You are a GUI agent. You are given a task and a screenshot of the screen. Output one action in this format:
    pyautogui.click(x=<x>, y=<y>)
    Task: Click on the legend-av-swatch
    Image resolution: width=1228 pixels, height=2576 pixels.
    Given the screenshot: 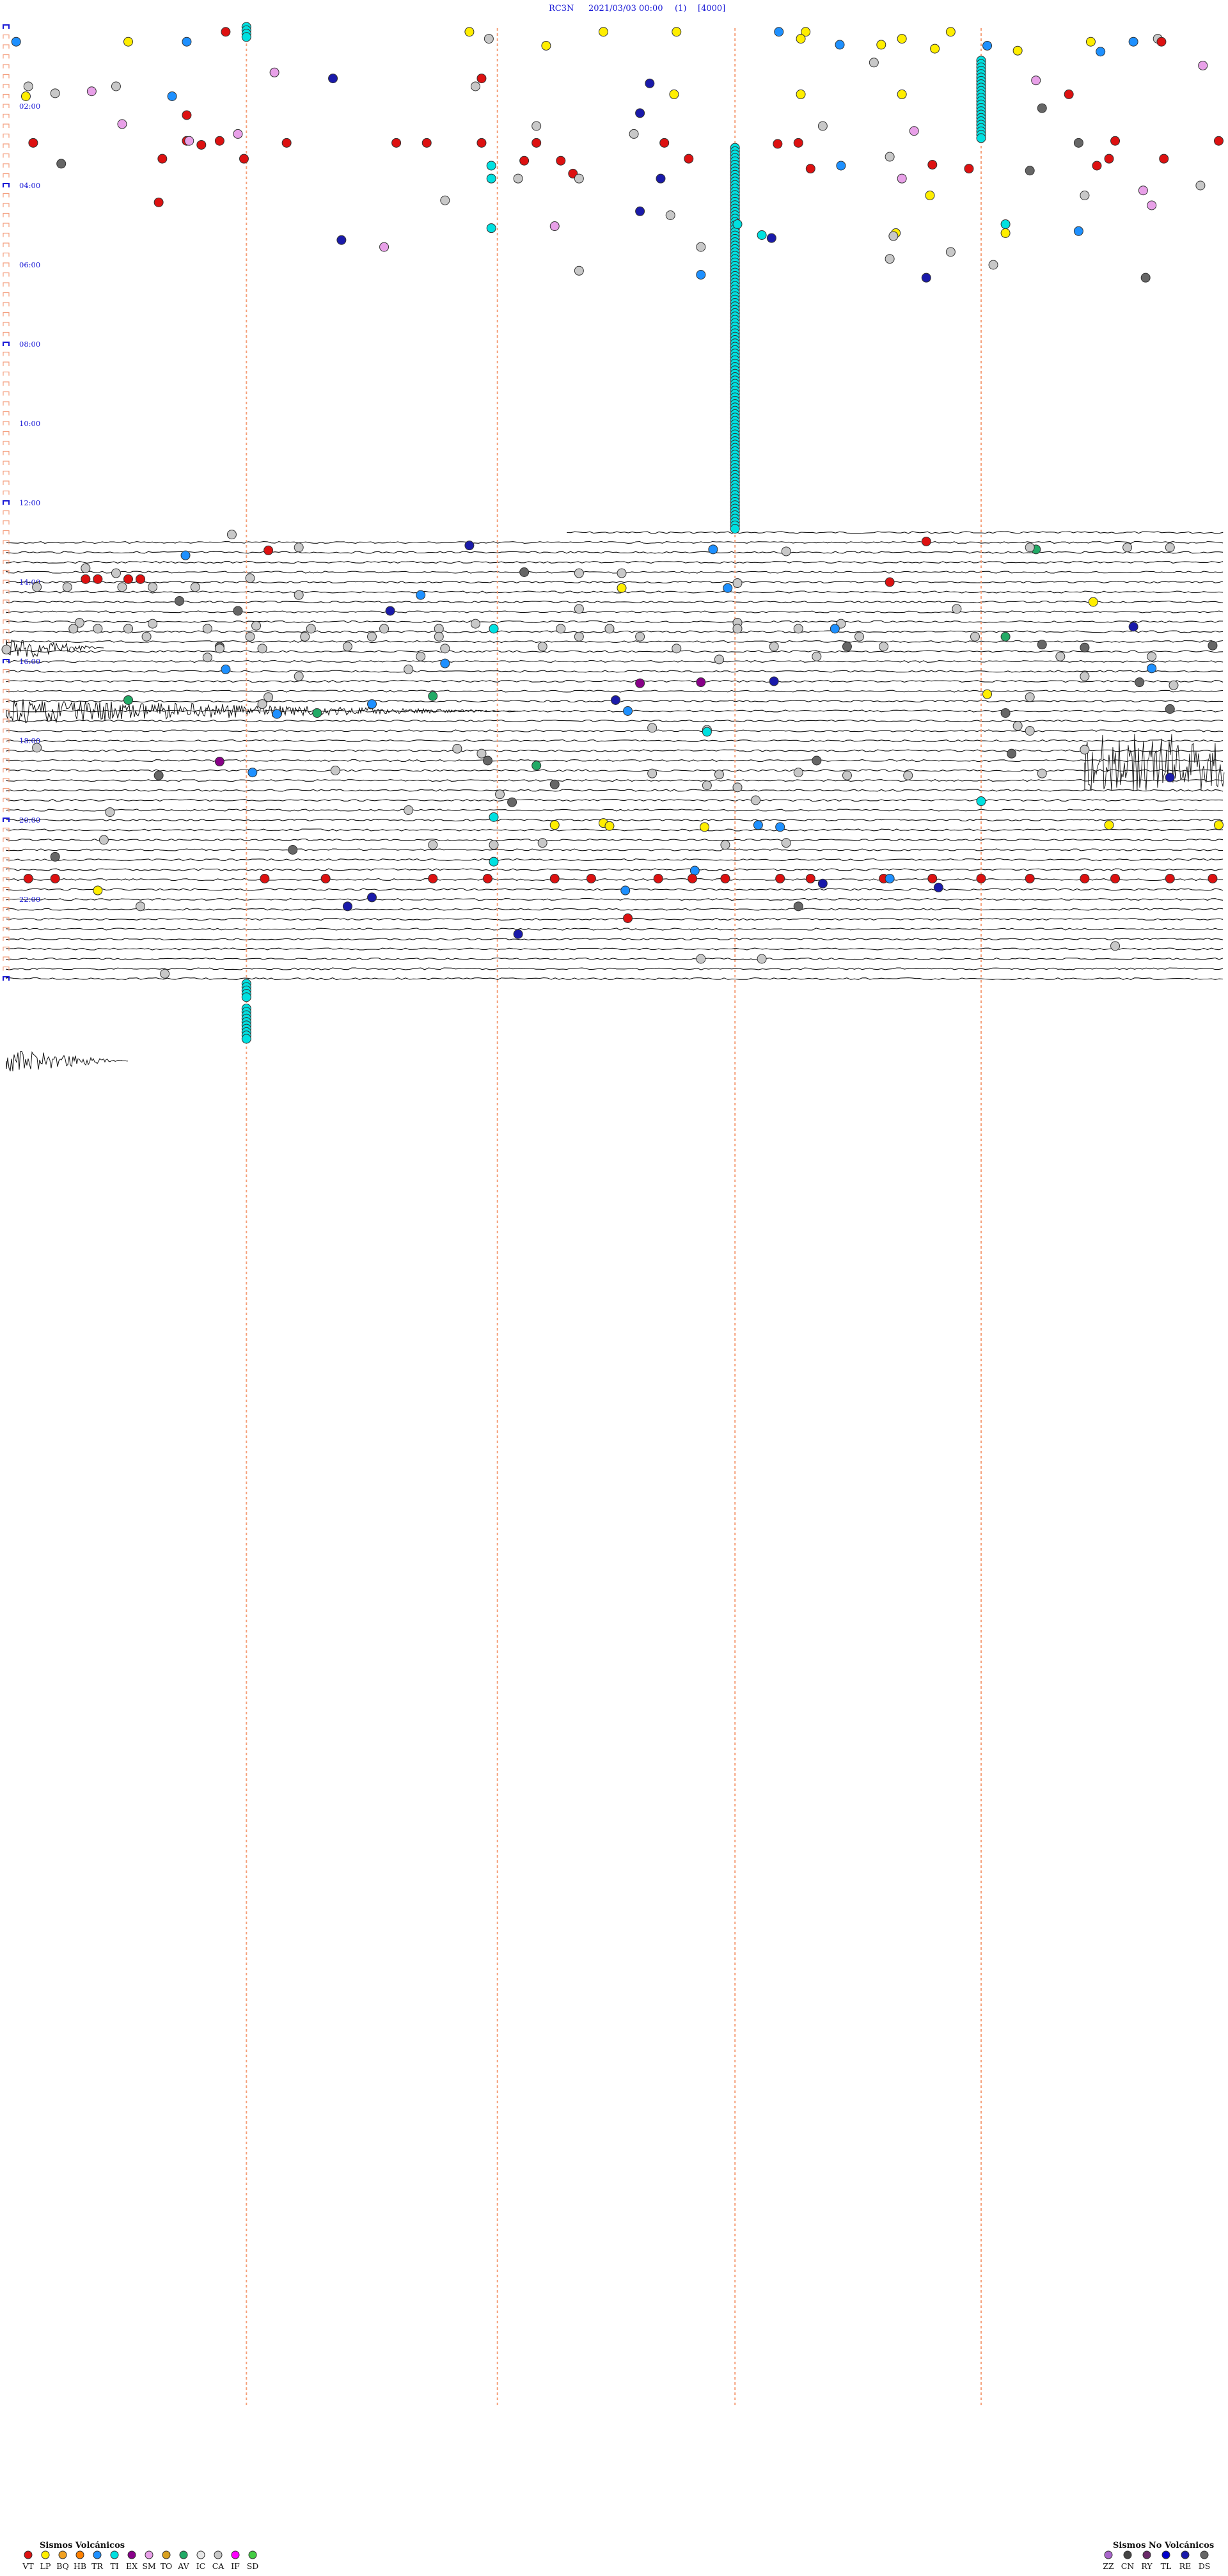 What is the action you would take?
    pyautogui.click(x=183, y=2554)
    